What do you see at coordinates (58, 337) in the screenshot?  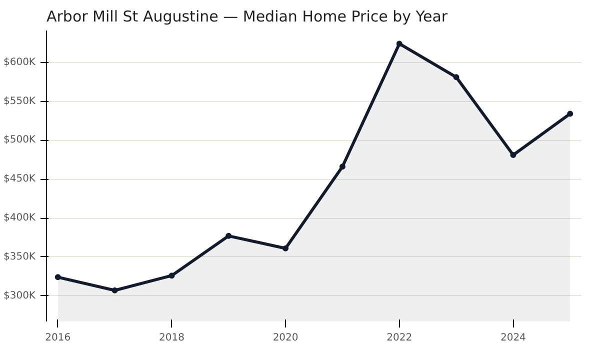 I see `x-tick-label: 2016` at bounding box center [58, 337].